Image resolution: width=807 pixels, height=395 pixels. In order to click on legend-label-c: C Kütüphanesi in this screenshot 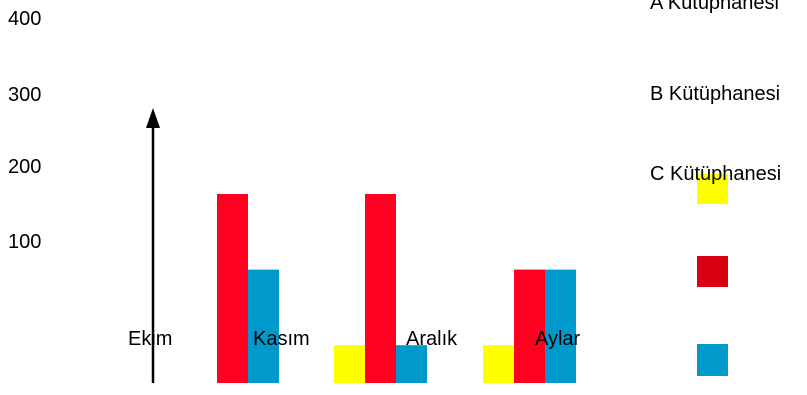, I will do `click(715, 174)`.